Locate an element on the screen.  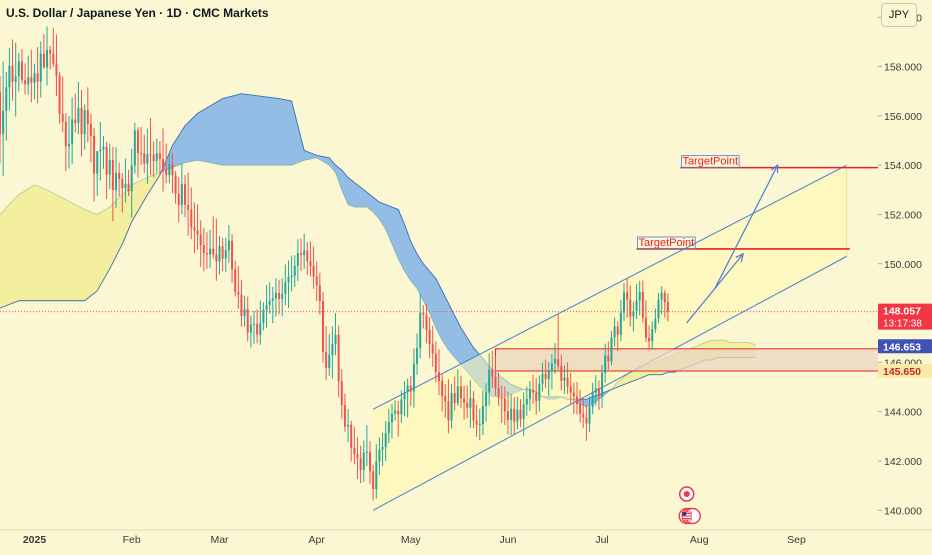
y-tick-label: 144.000 is located at coordinates (903, 413).